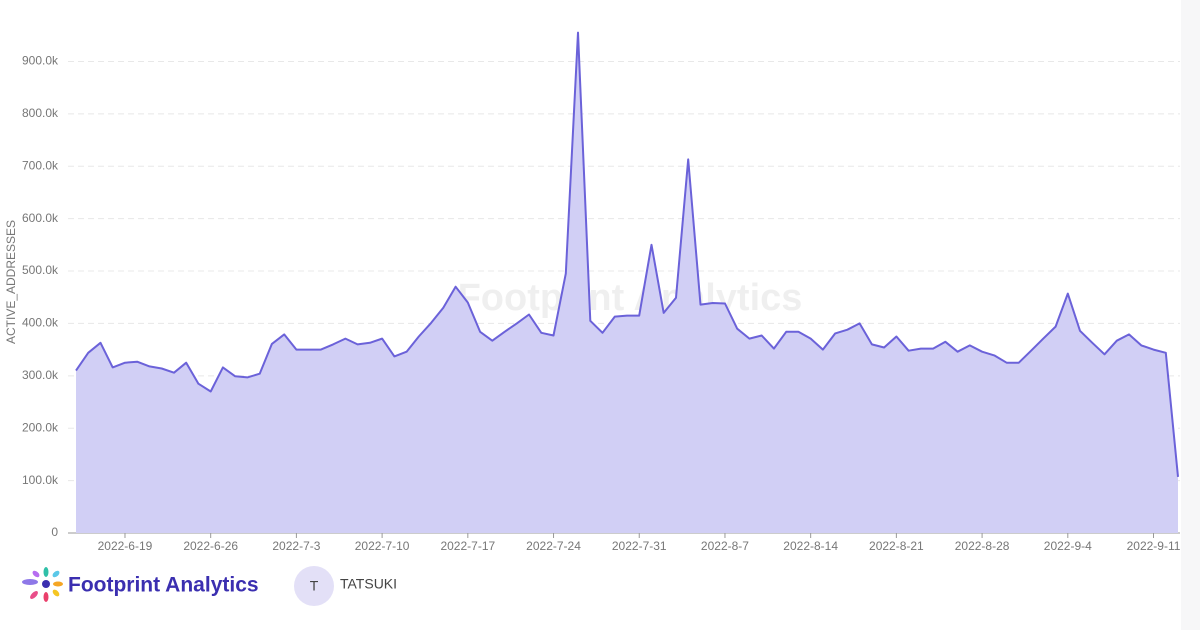  I want to click on brand: Footprint Analytics, so click(163, 585).